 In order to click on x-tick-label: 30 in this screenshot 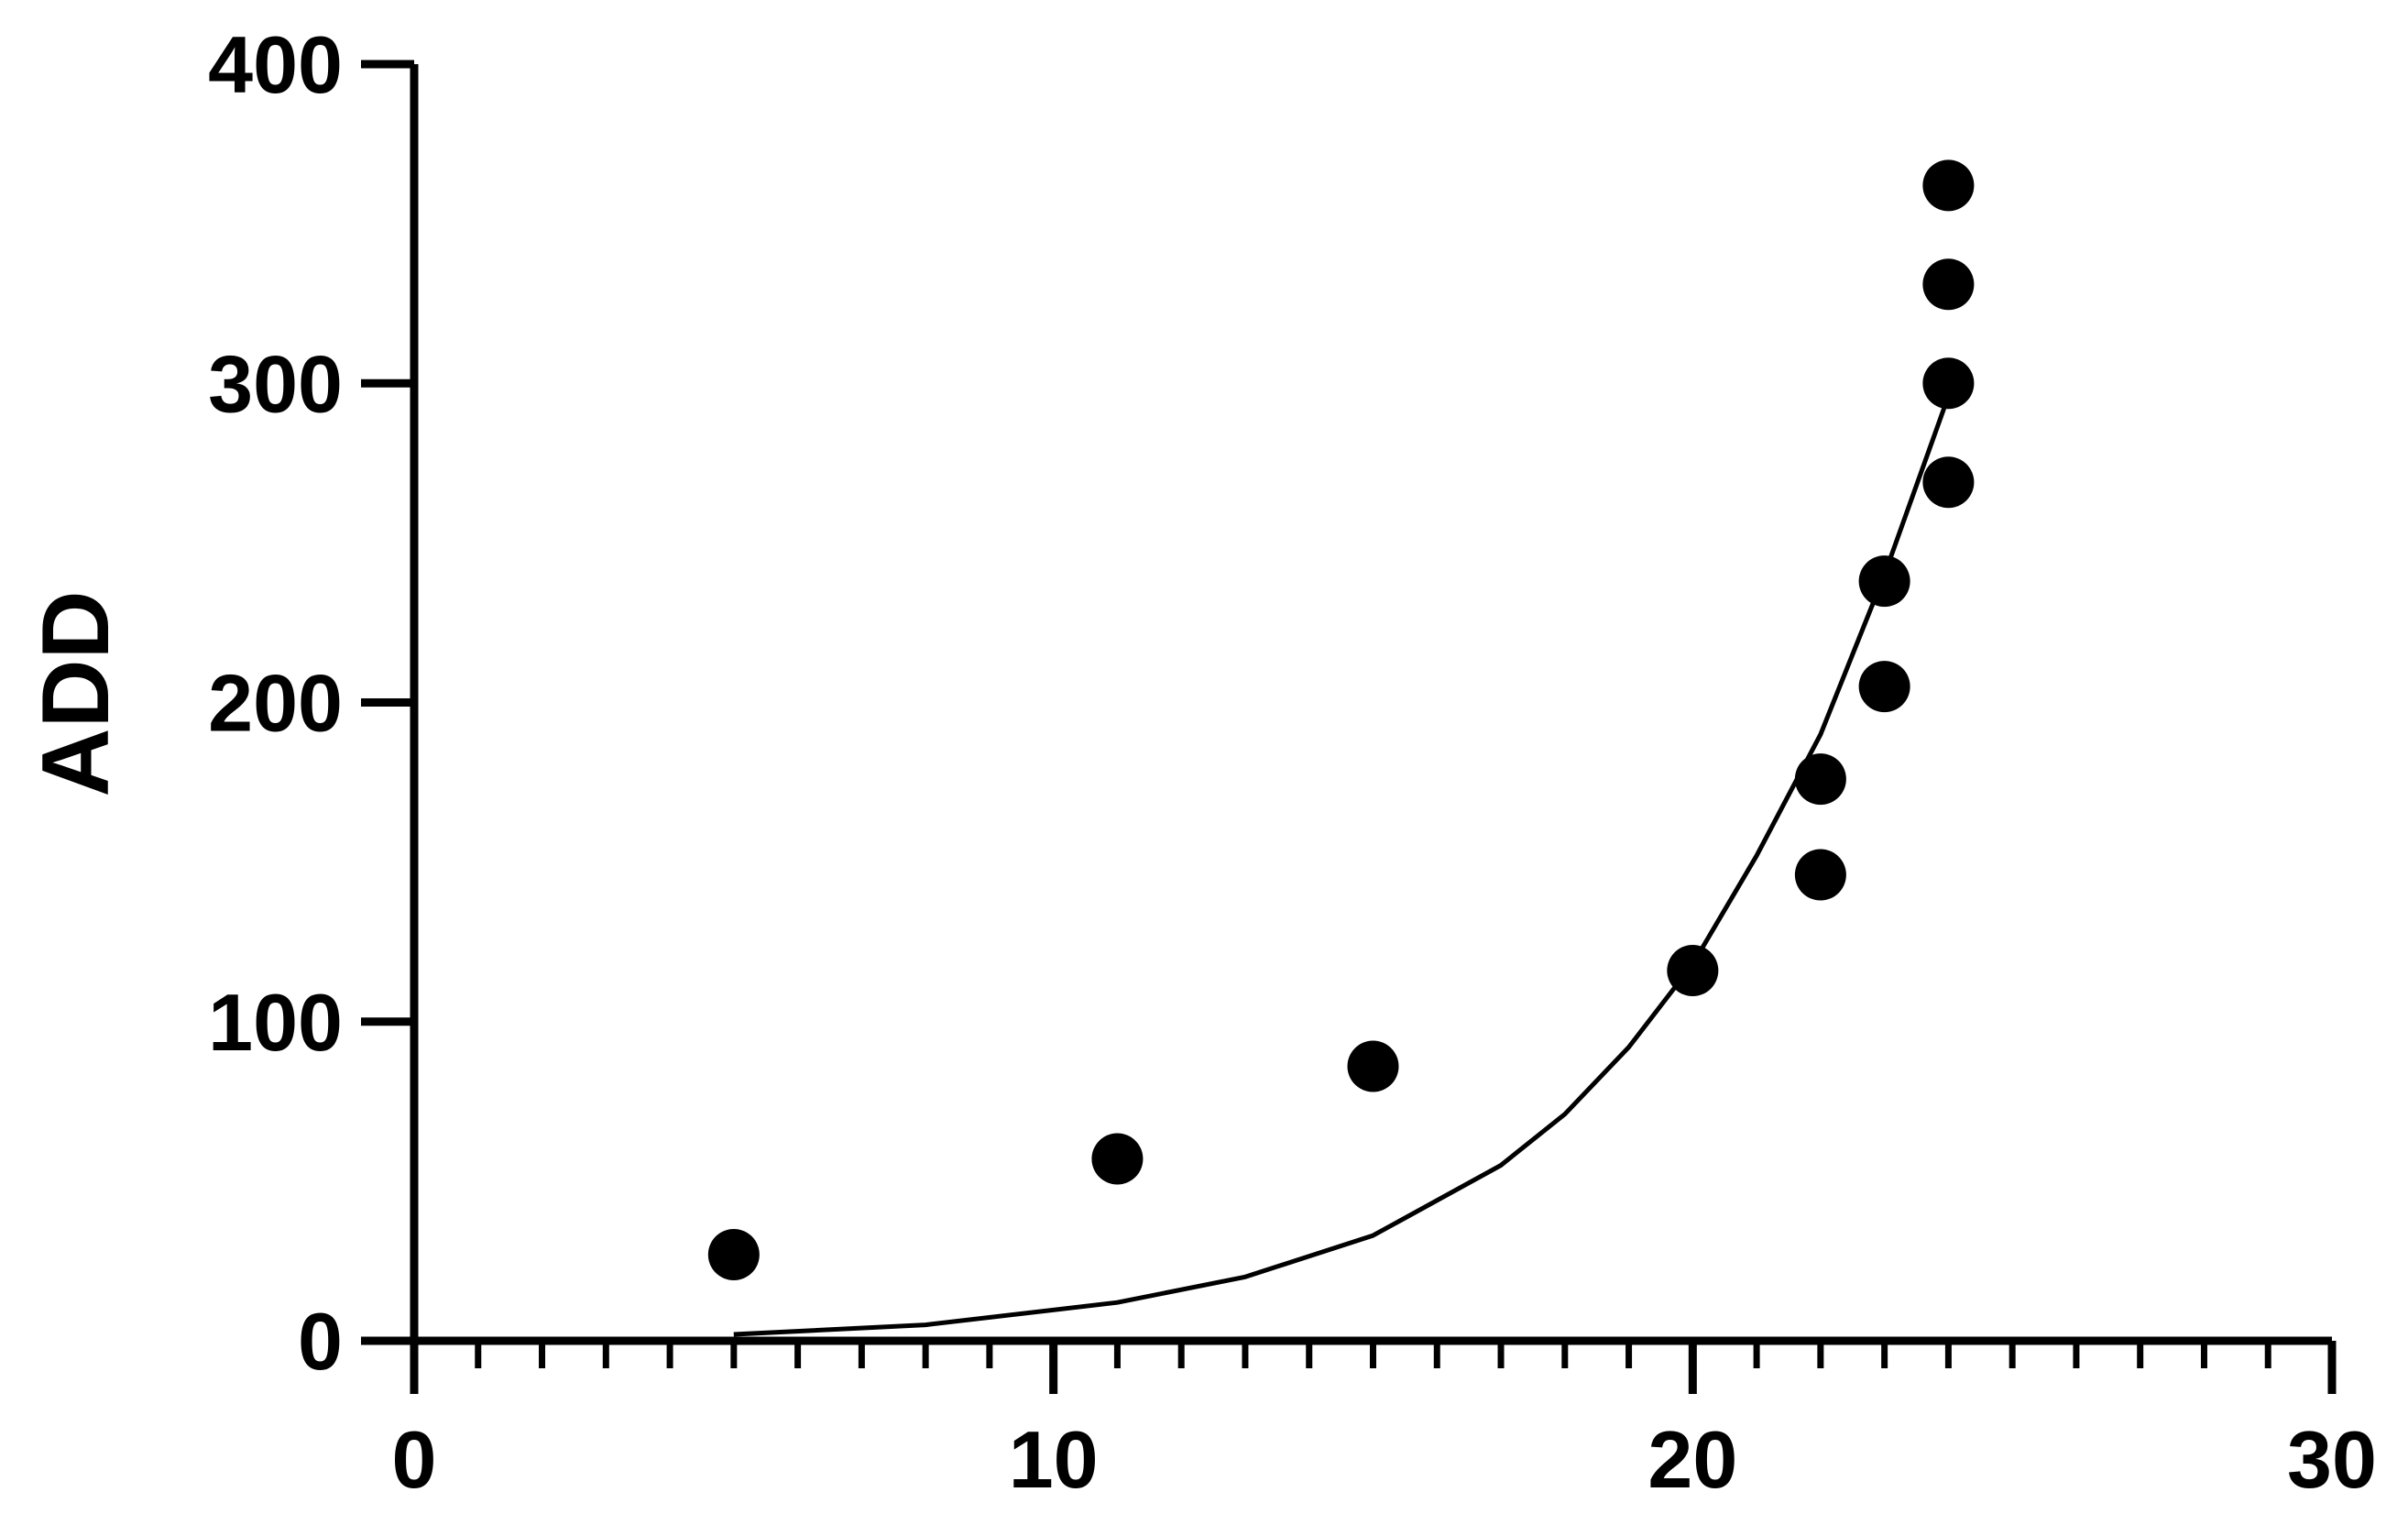, I will do `click(2332, 1459)`.